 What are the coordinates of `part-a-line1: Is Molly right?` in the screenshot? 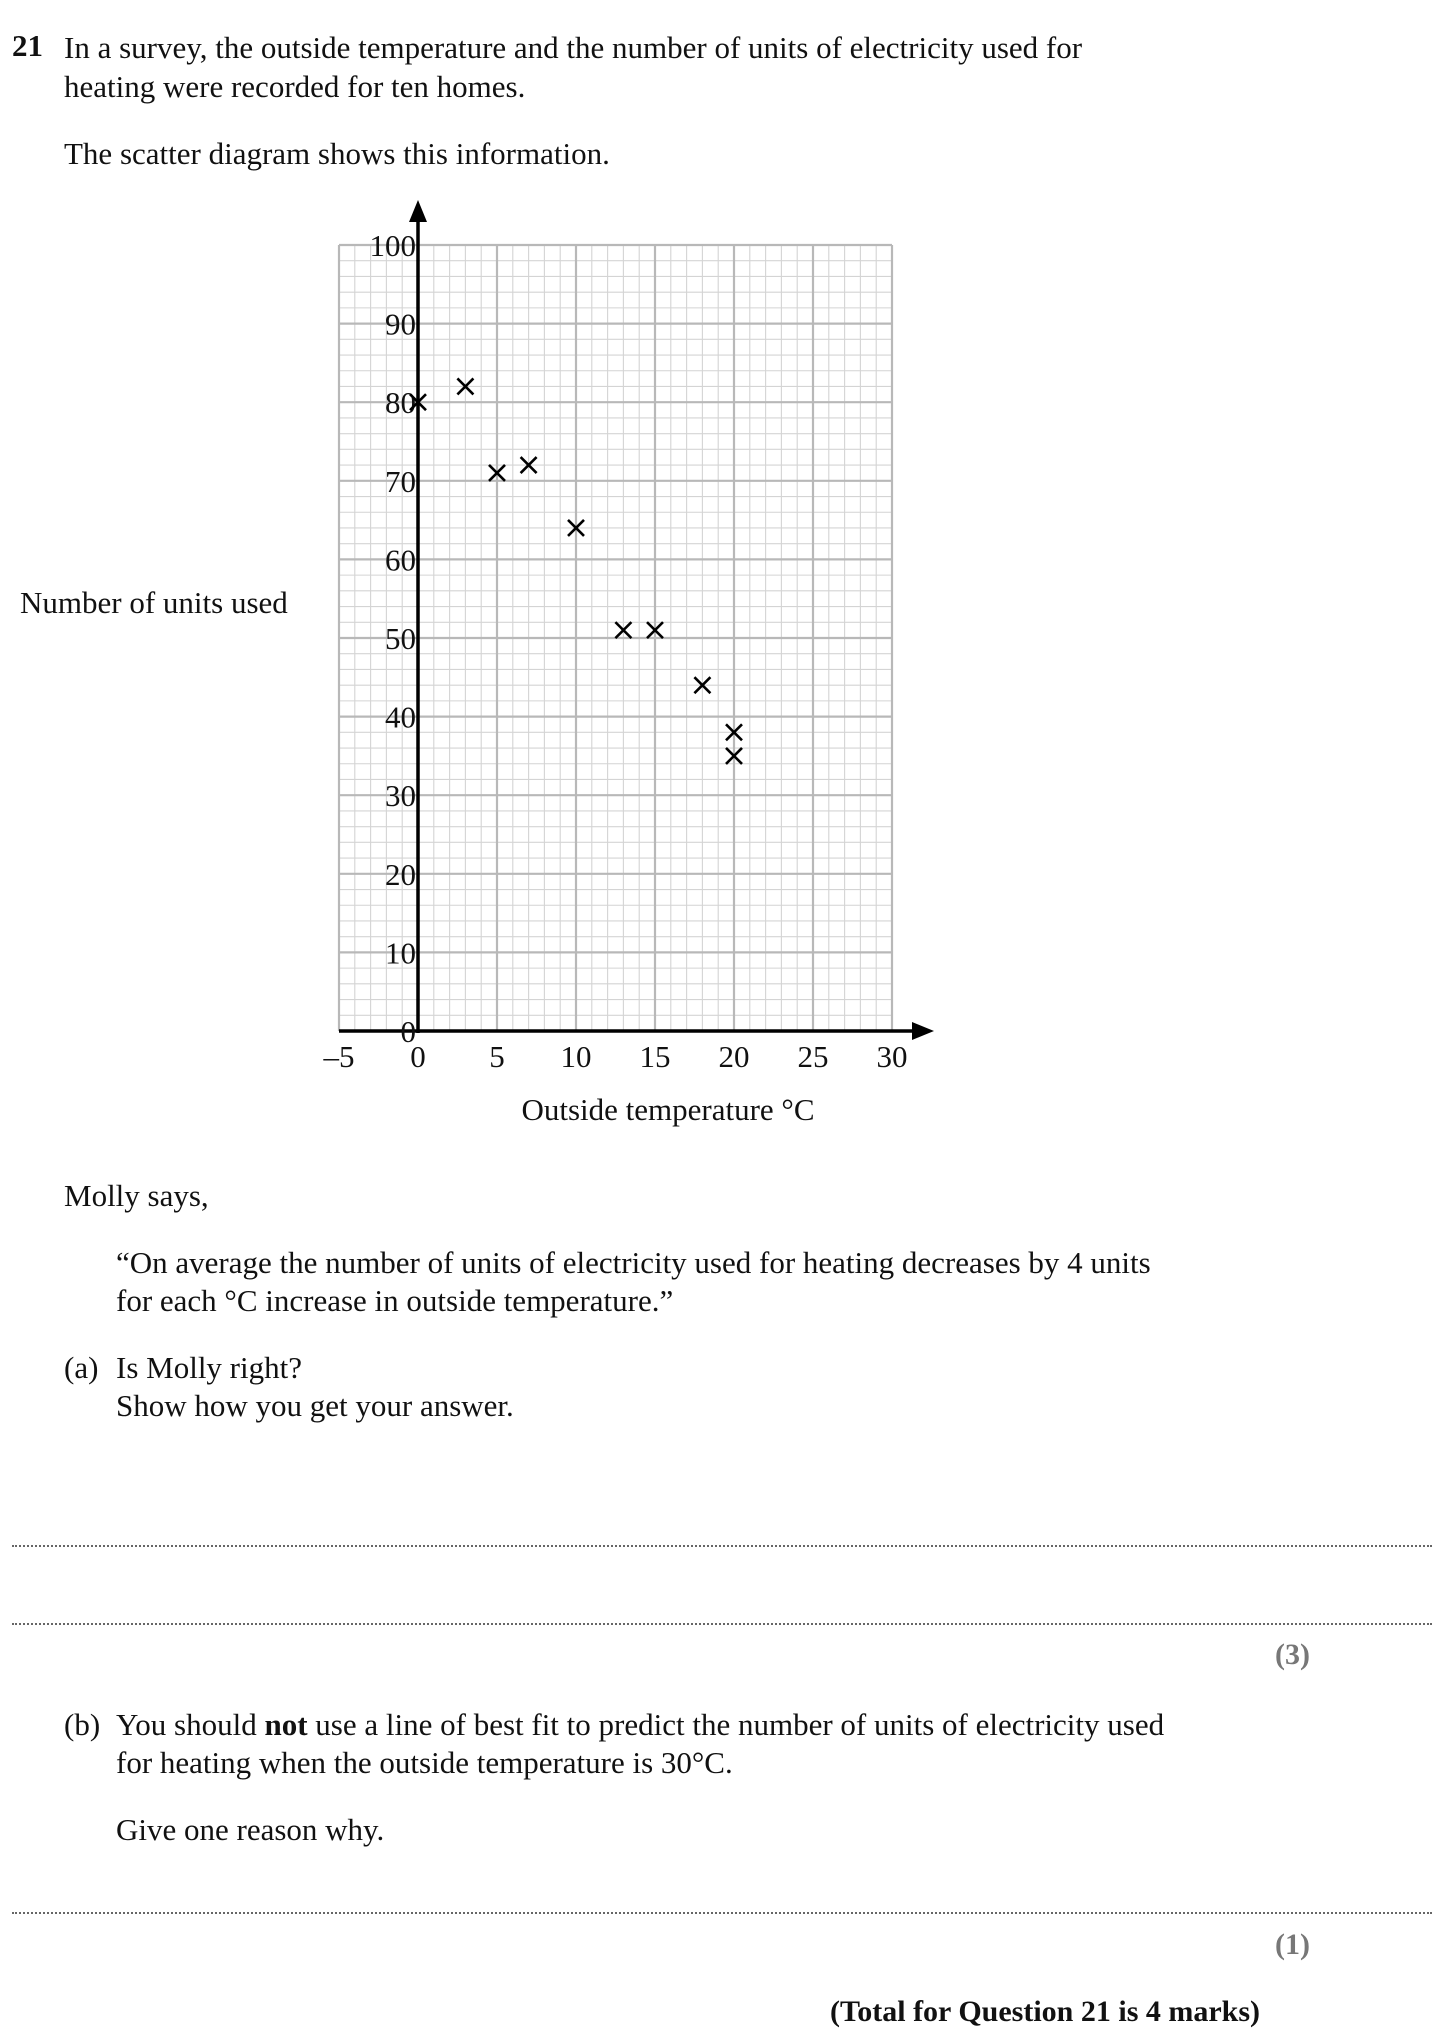 It's located at (209, 1367).